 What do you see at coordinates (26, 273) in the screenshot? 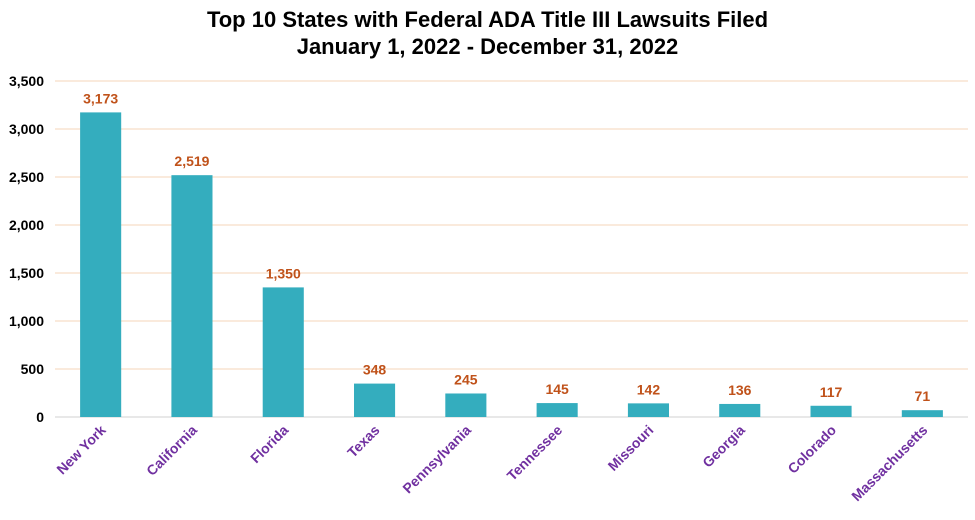
I see `y-tick-label: 1,500` at bounding box center [26, 273].